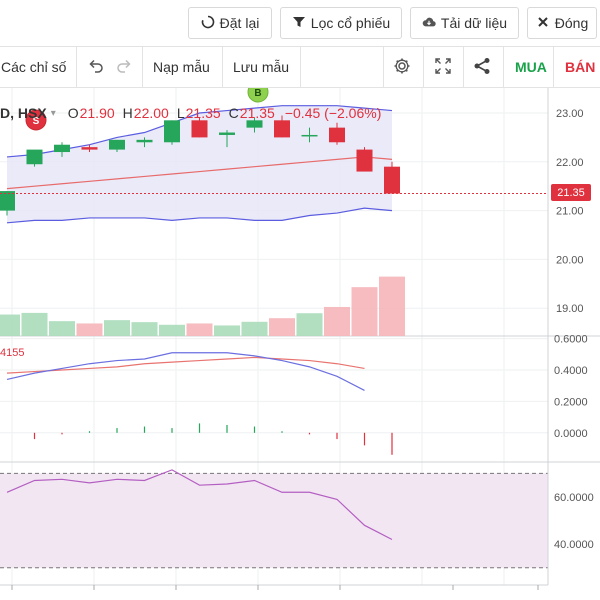  I want to click on redo-button, so click(124, 67).